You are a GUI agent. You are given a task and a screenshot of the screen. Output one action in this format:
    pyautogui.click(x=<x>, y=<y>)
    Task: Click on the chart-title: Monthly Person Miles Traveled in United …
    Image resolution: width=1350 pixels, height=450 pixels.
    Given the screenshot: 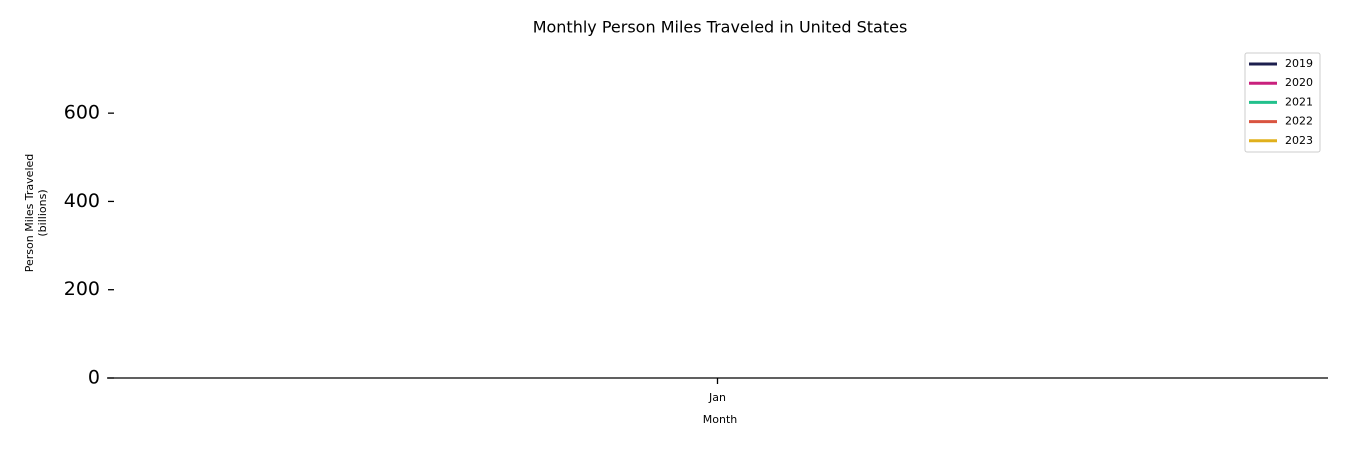 What is the action you would take?
    pyautogui.click(x=720, y=27)
    